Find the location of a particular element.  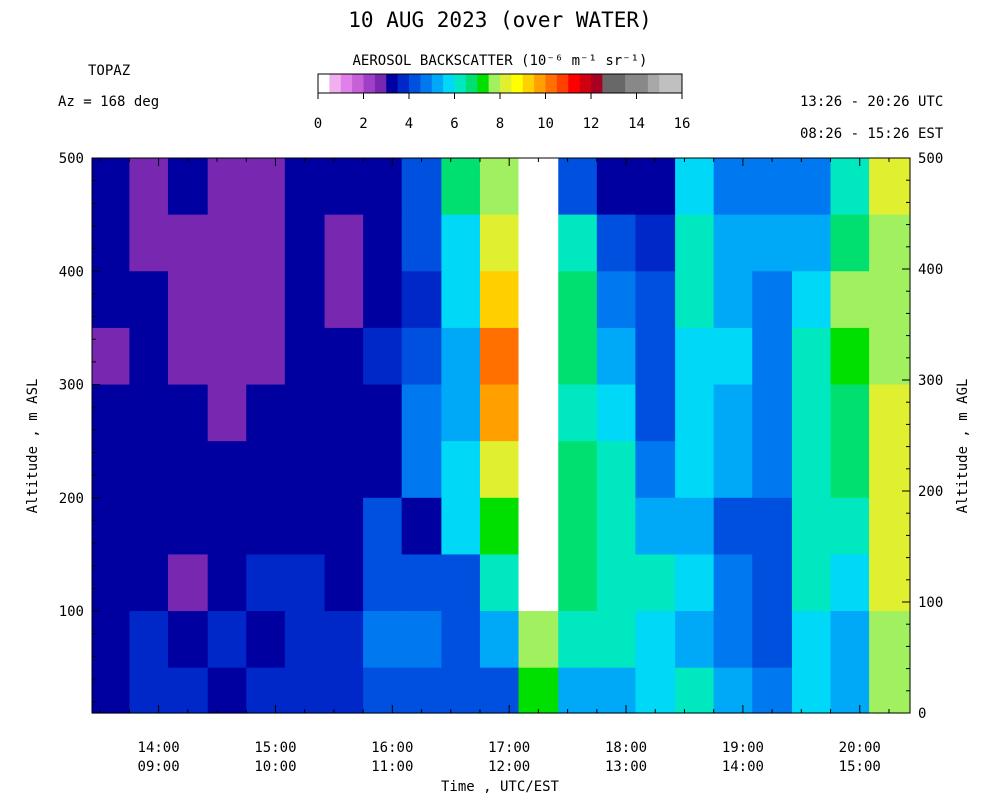

y-right-tick-label: 500 is located at coordinates (930, 159).